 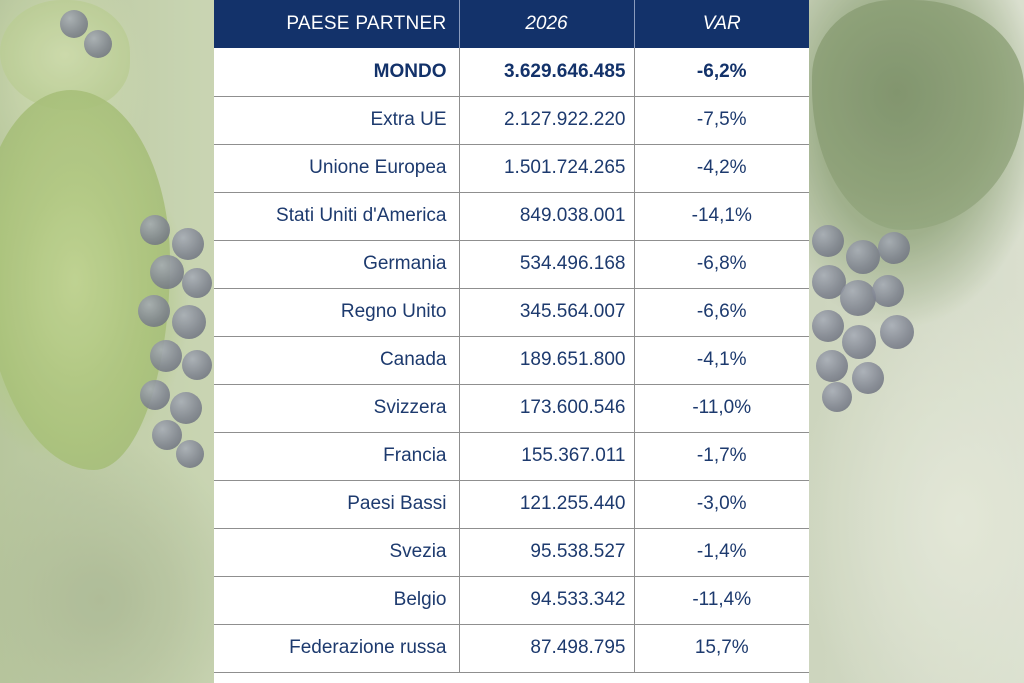 I want to click on table-row: Svizzera 173.600.546 -11,0%, so click(x=511, y=408).